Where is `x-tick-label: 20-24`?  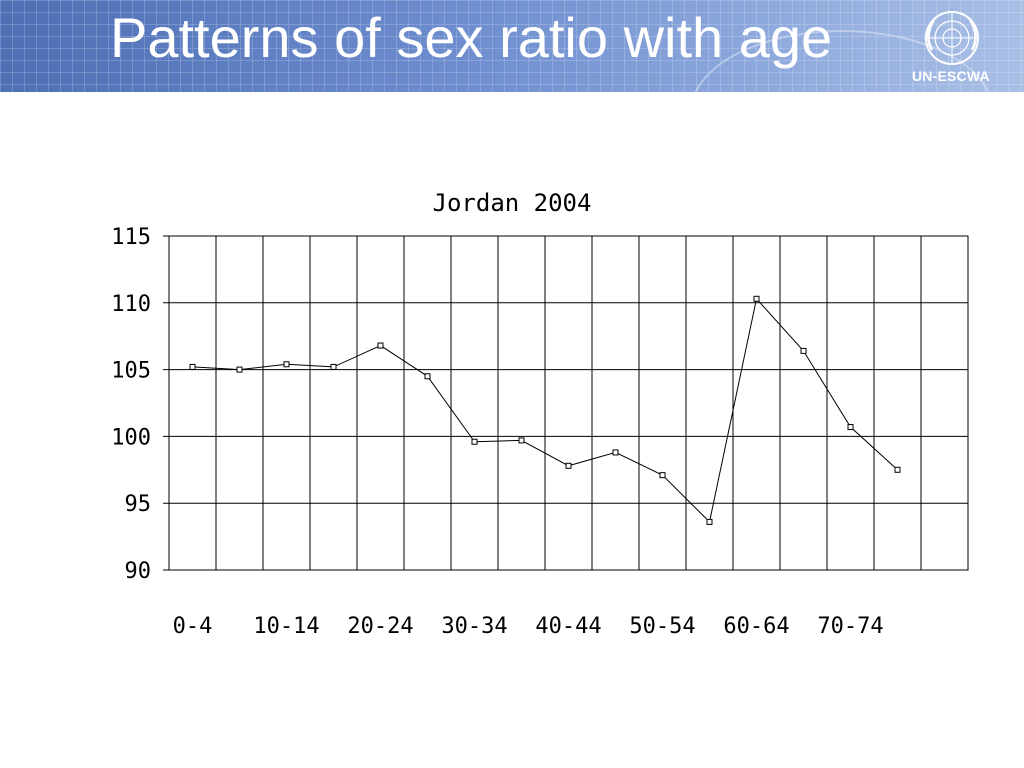
x-tick-label: 20-24 is located at coordinates (380, 626).